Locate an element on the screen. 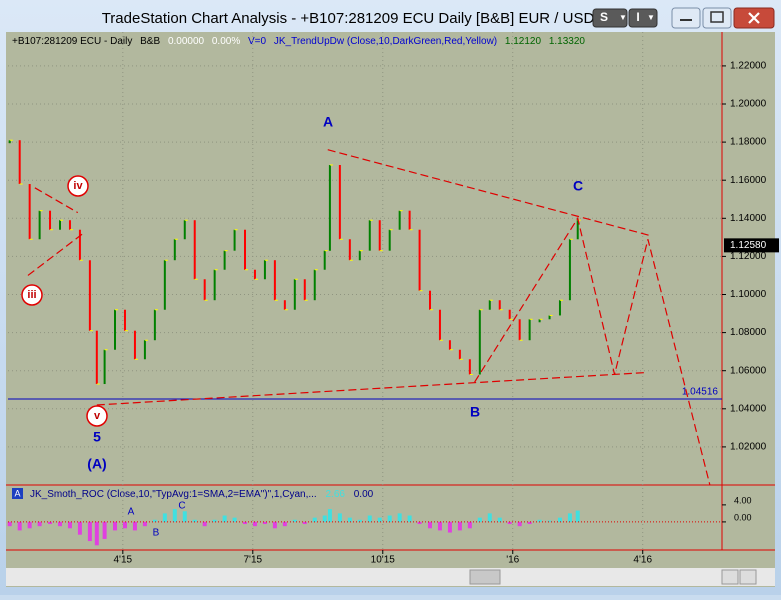  wave-label: B is located at coordinates (475, 412).